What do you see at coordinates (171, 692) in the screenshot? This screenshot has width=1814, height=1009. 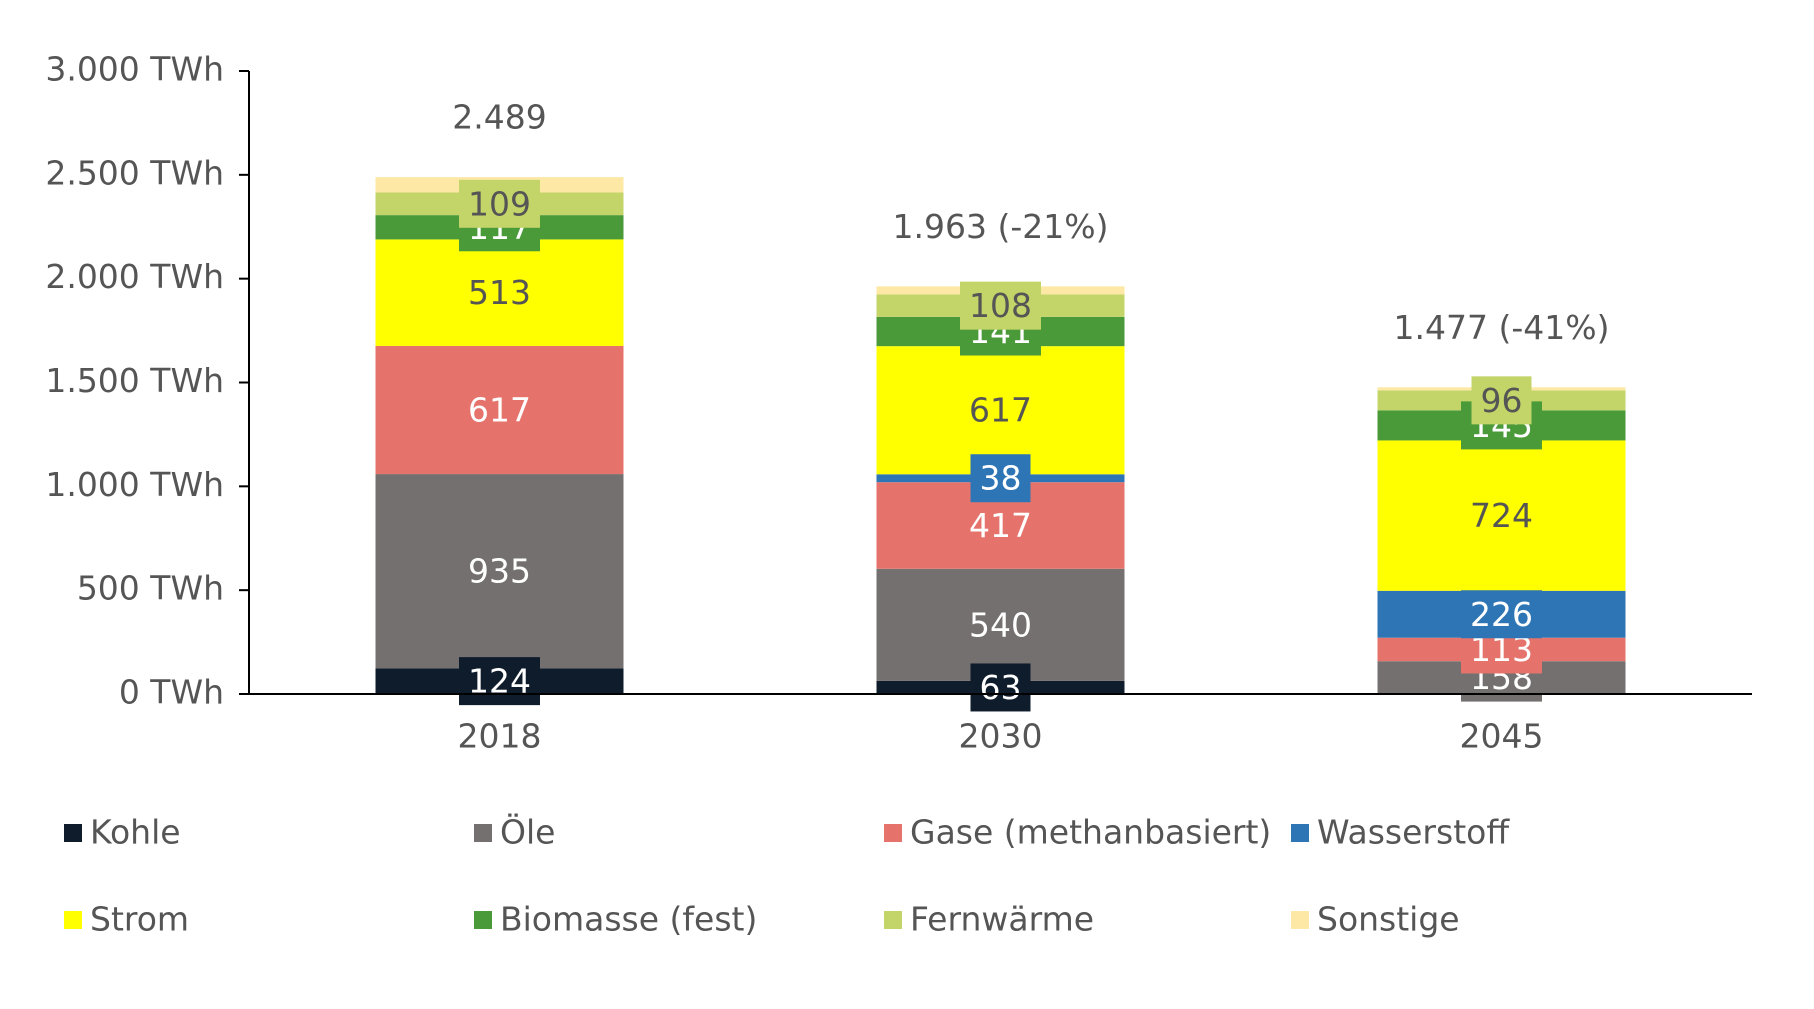 I see `y-tick-label: 0 TWh` at bounding box center [171, 692].